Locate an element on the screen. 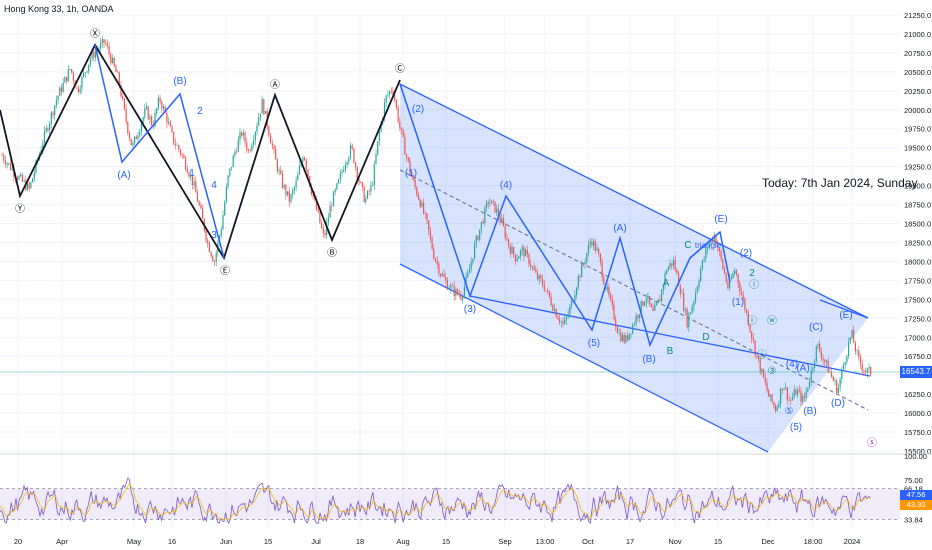 This screenshot has width=932, height=550. price-tick-label: 18500.0 is located at coordinates (917, 224).